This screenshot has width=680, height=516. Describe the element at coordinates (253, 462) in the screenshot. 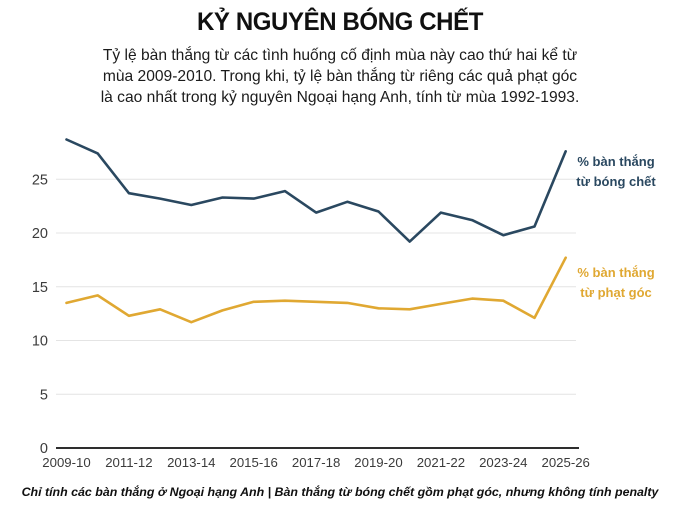

I see `x-tick-label: 2015-16` at that location.